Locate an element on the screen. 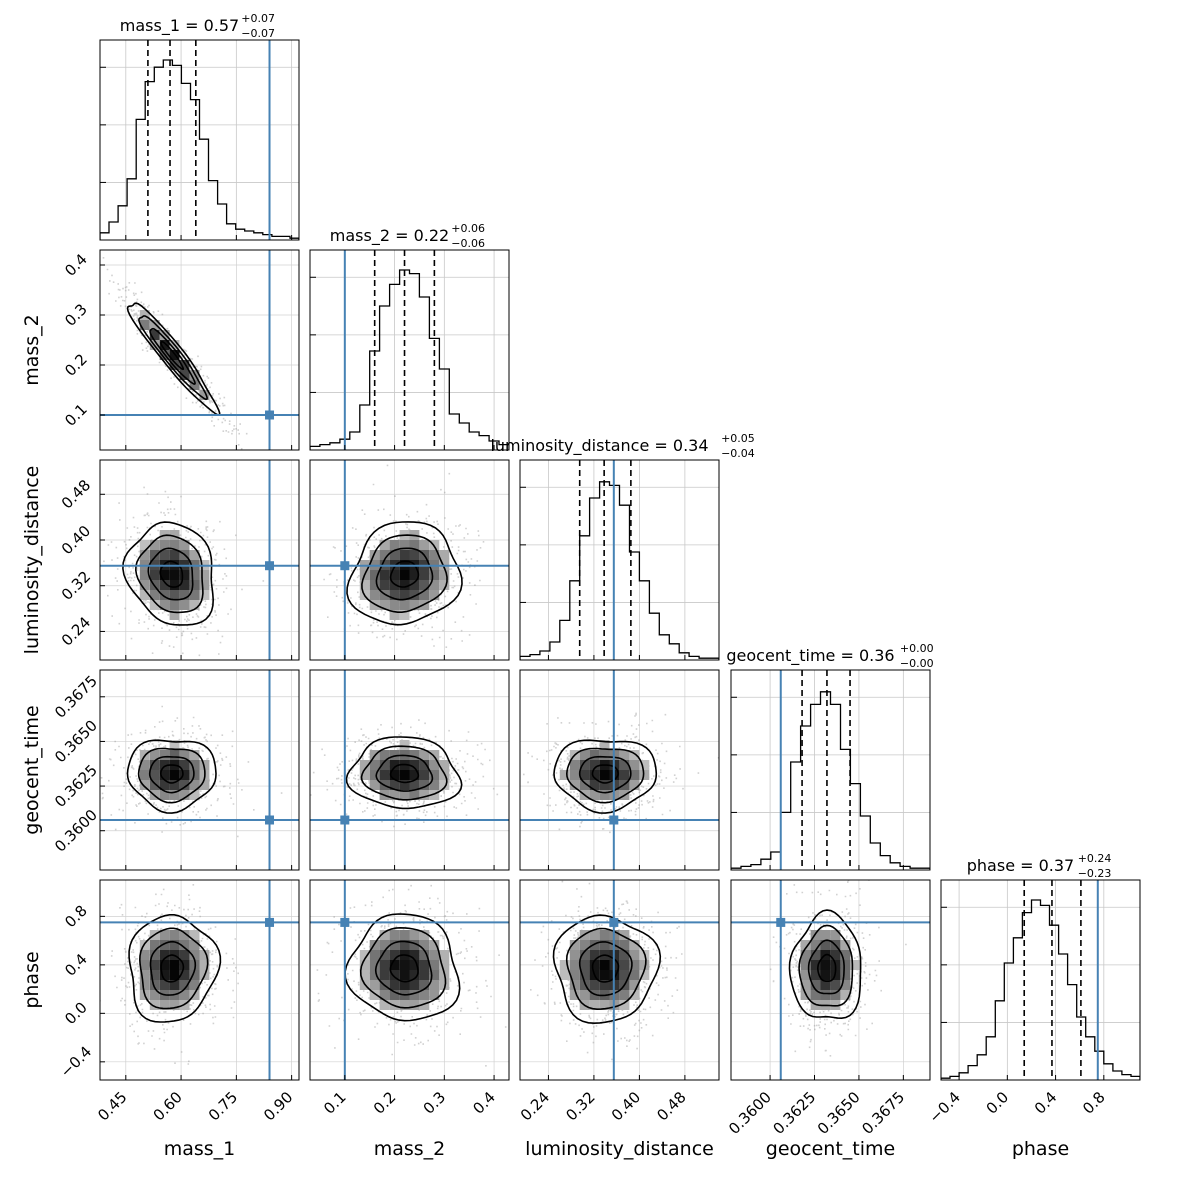  y-tick-label: 0.4 is located at coordinates (76, 965).